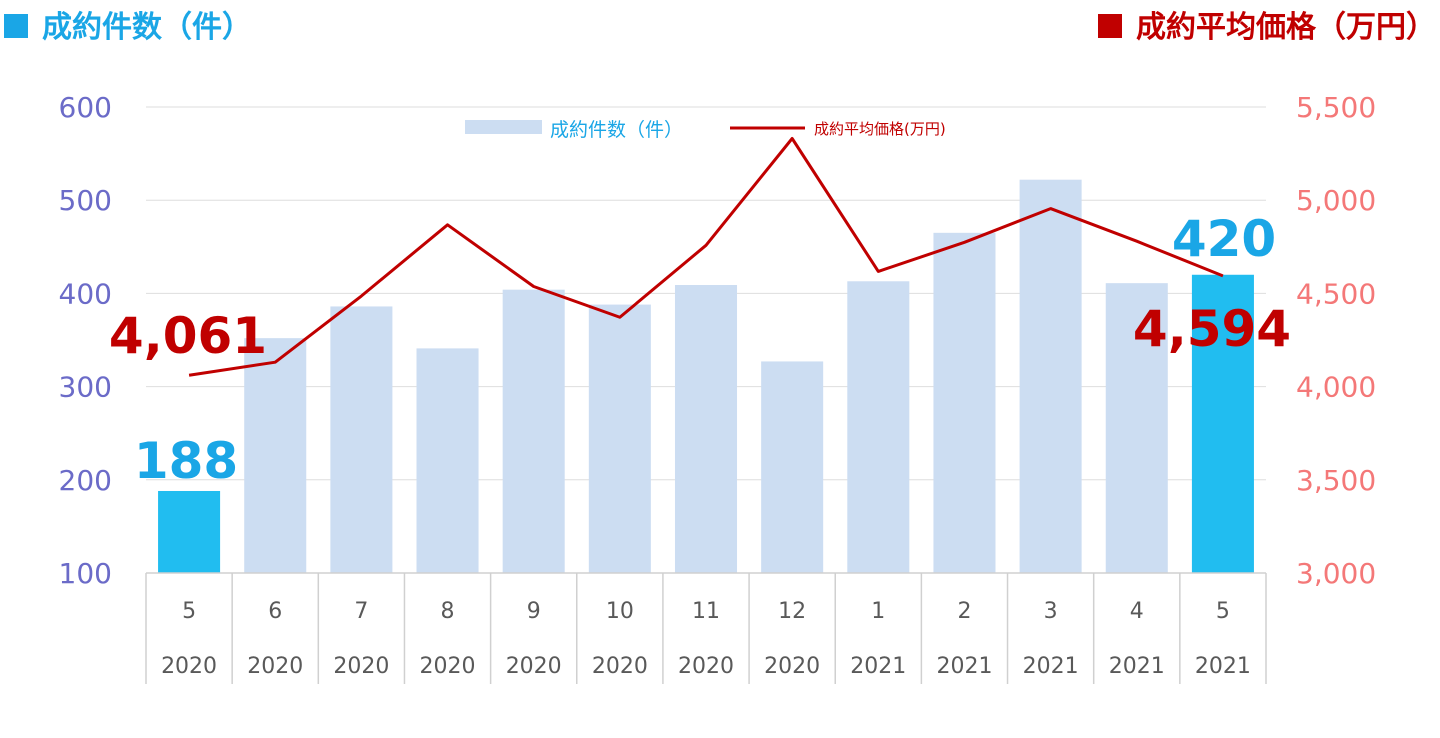 The image size is (1440, 738). I want to click on data-label-line-last: 4,594, so click(1212, 329).